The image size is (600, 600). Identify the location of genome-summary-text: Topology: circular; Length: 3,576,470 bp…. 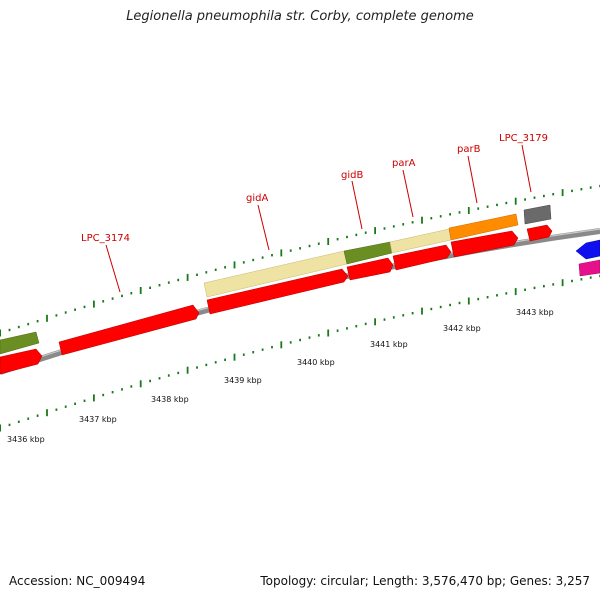
(425, 581).